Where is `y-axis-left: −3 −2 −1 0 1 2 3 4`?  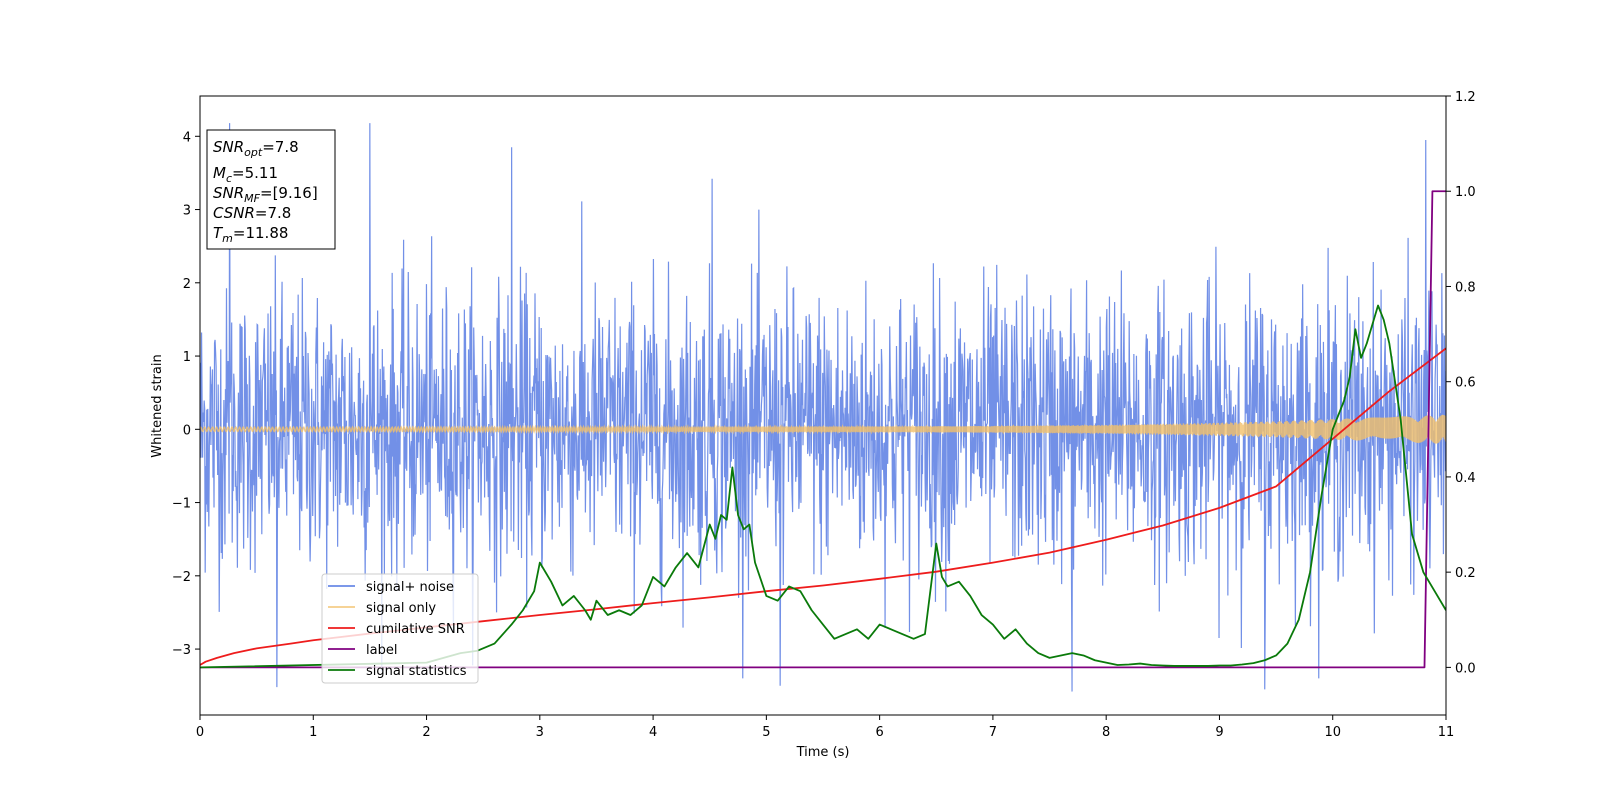 y-axis-left: −3 −2 −1 0 1 2 3 4 is located at coordinates (186, 394).